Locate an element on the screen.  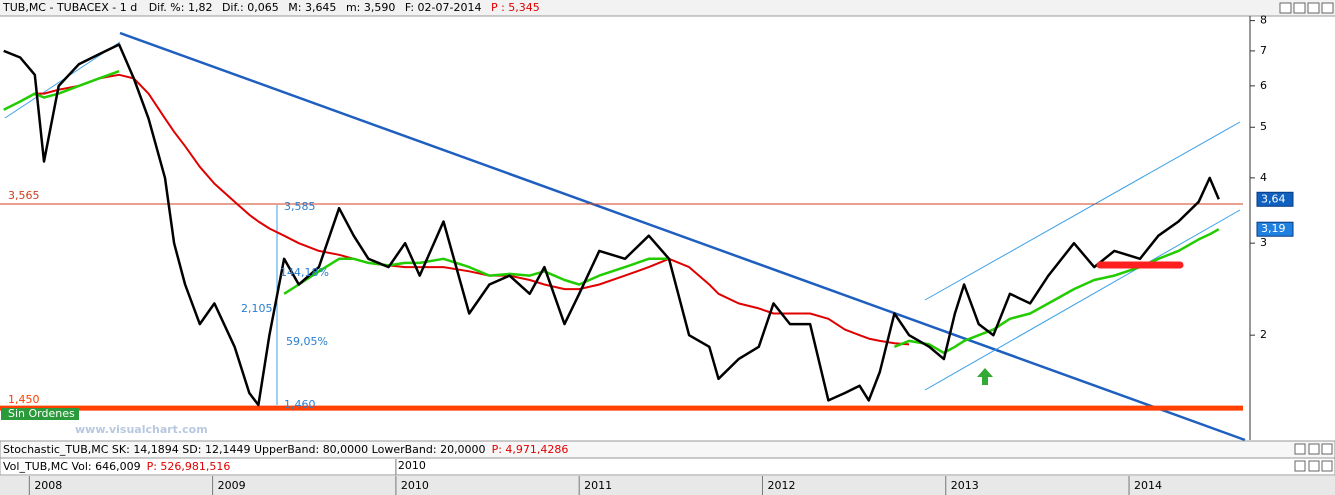
signal-arrow is located at coordinates (985, 376).